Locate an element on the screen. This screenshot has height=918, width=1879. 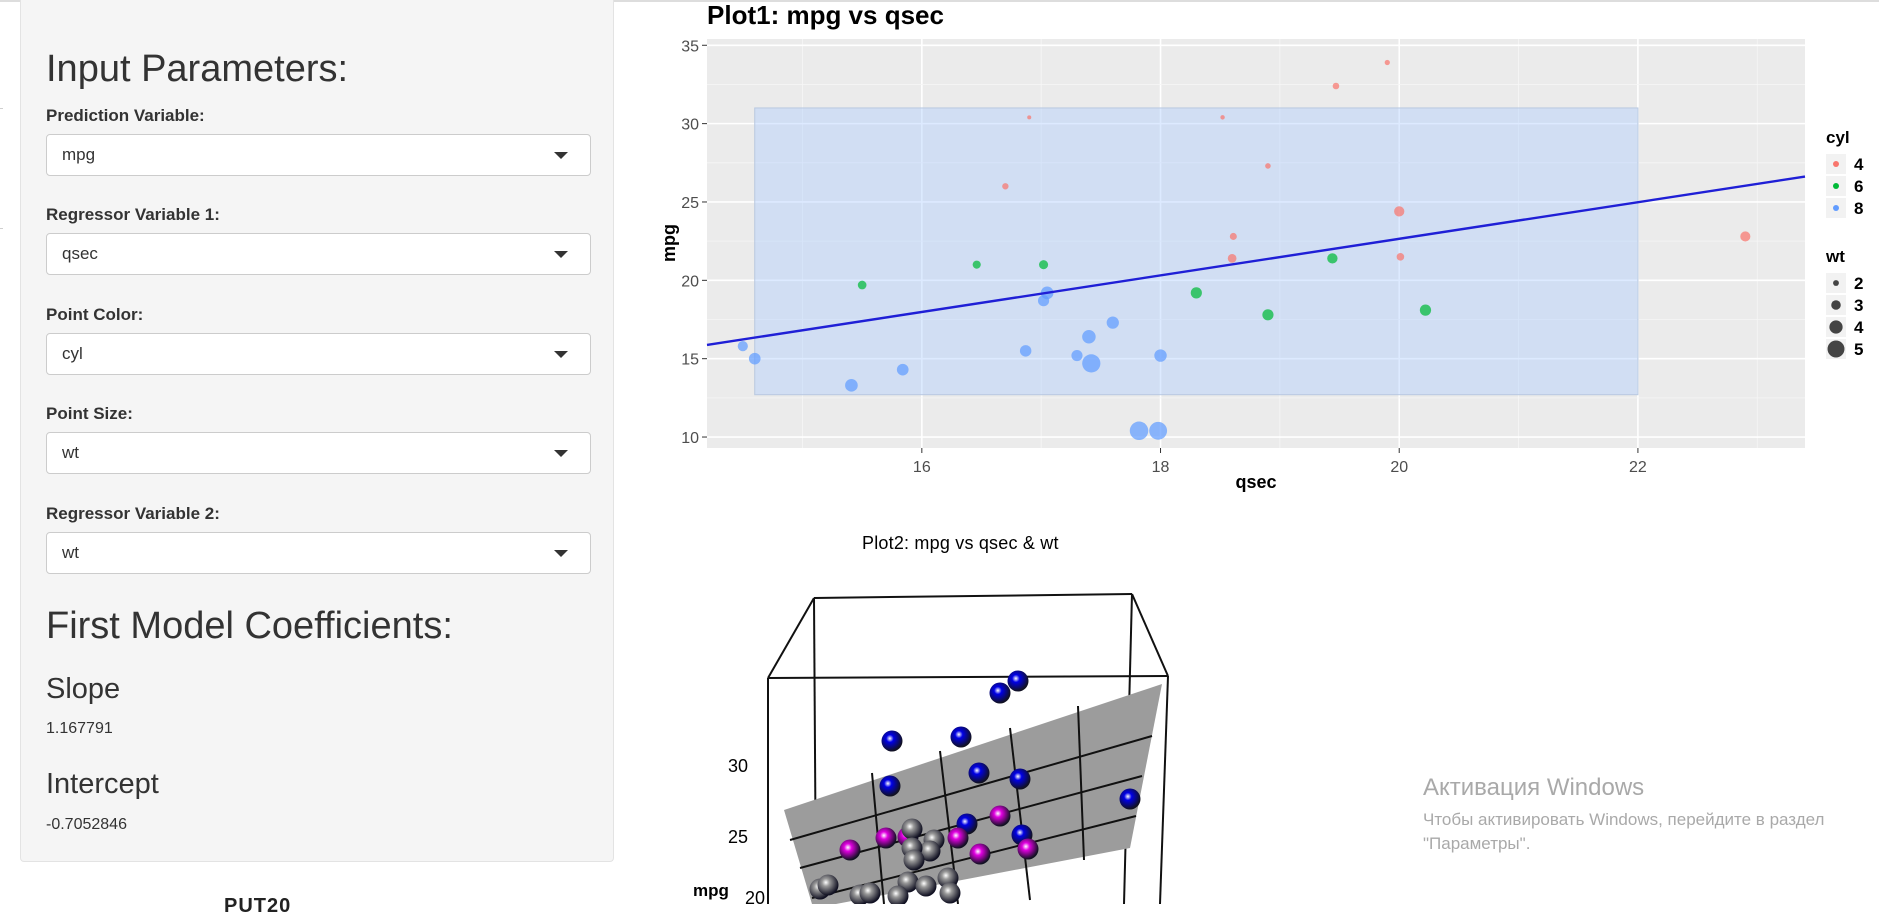
regressor-variable-1-select: qsec is located at coordinates (318, 254).